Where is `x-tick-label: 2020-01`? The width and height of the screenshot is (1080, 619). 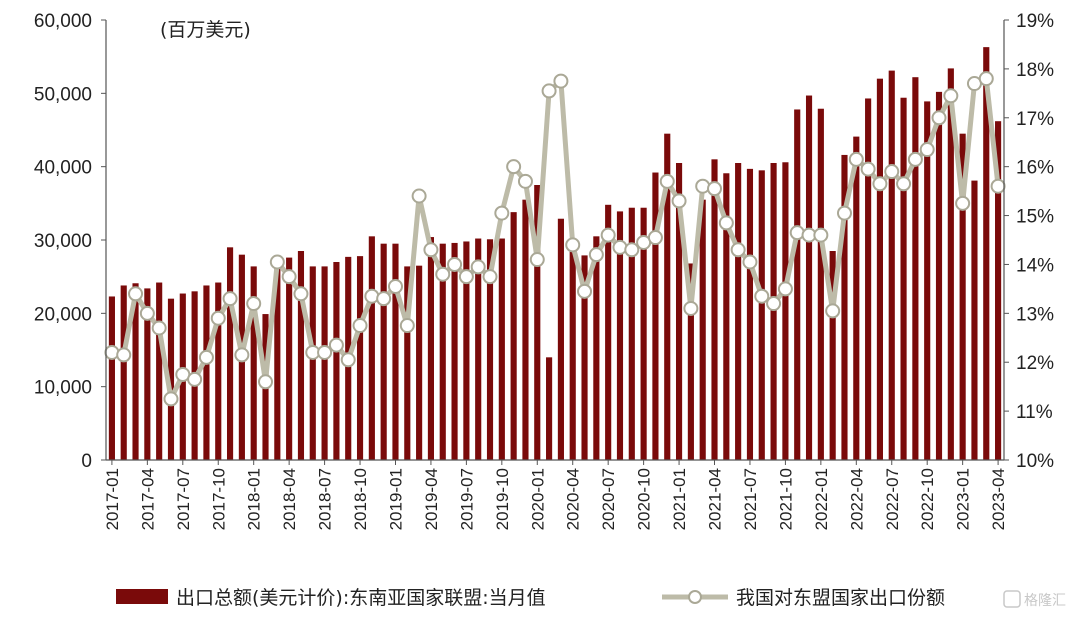 x-tick-label: 2020-01 is located at coordinates (537, 499).